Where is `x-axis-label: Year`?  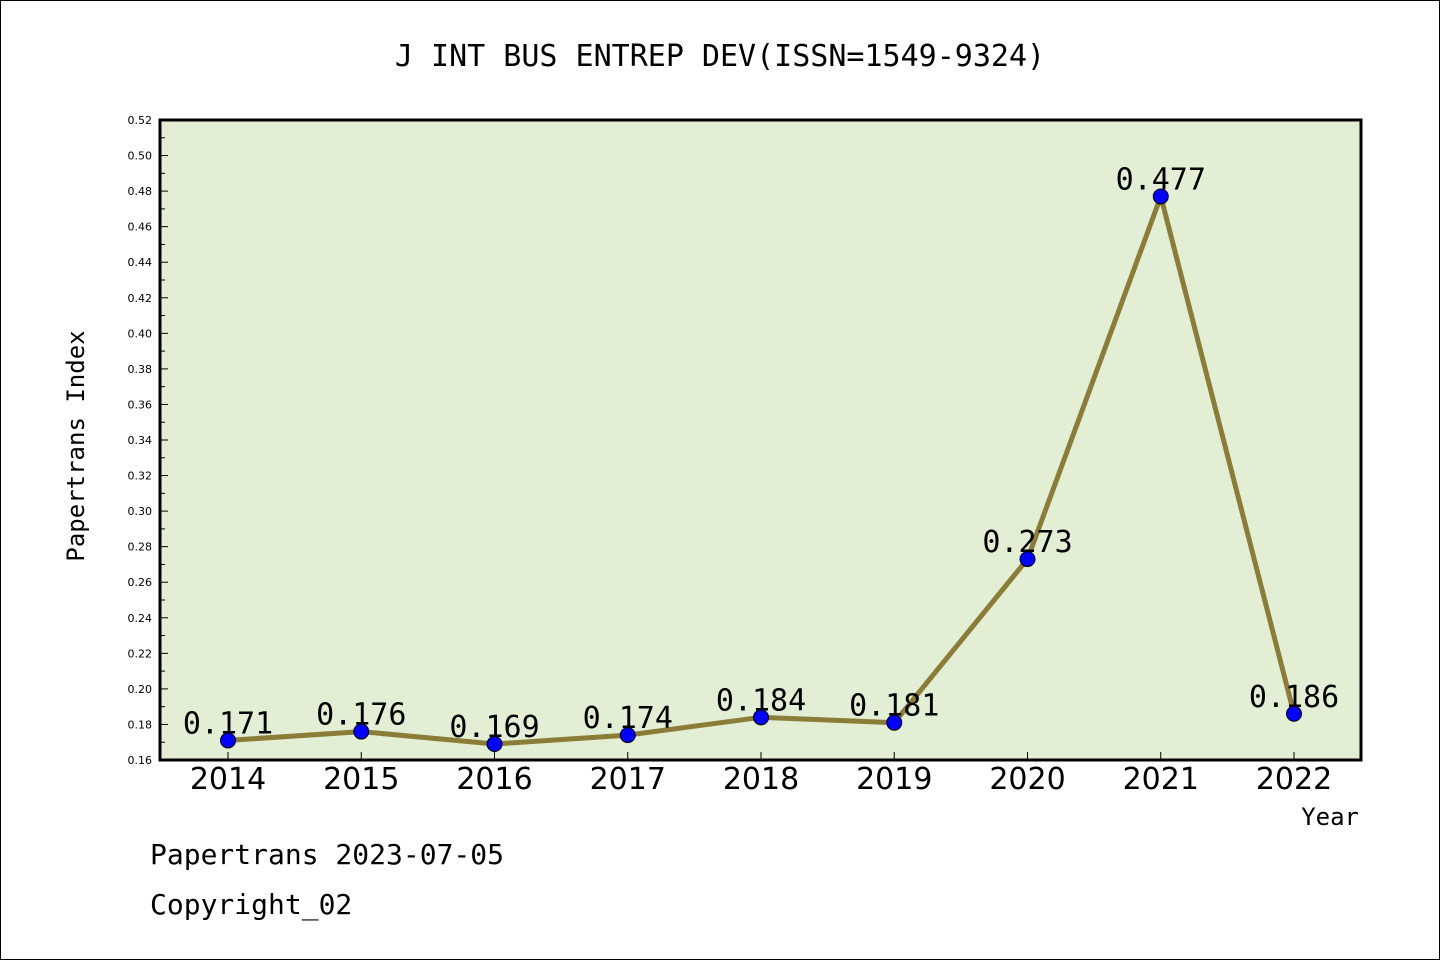 x-axis-label: Year is located at coordinates (1330, 817).